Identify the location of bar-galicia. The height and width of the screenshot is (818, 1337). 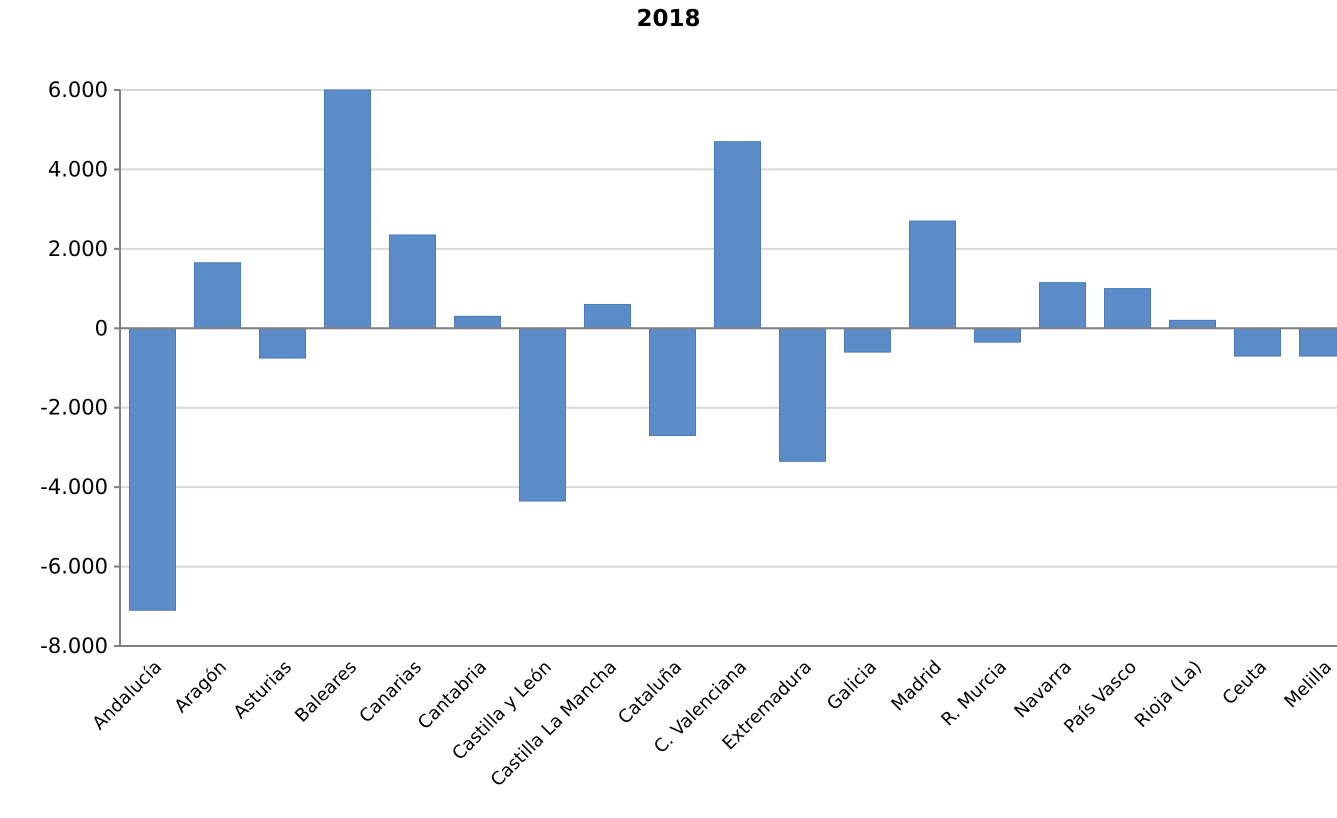
(867, 340).